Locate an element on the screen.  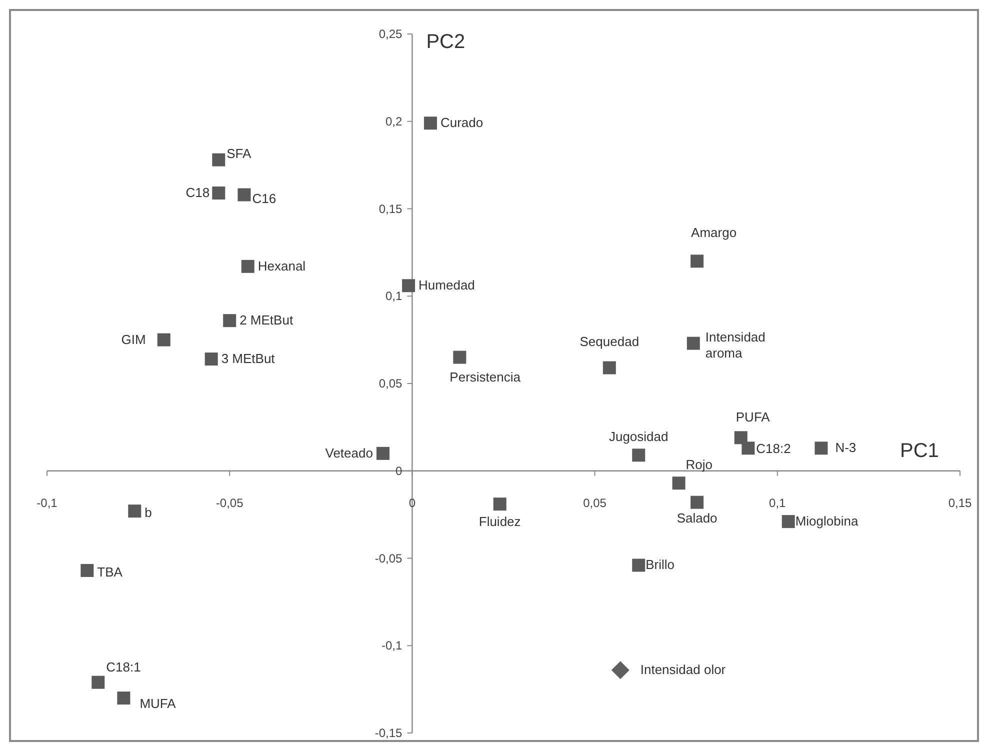
annotation: Jugosidad is located at coordinates (638, 436).